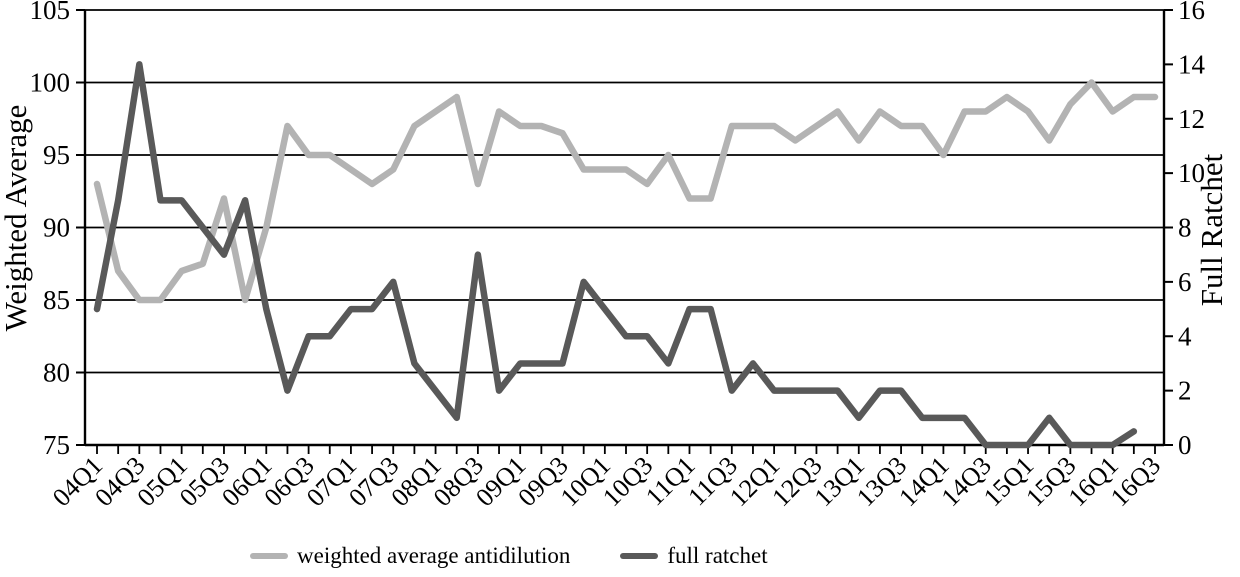  Describe the element at coordinates (1185, 228) in the screenshot. I see `right-axis-tick-label: 8` at that location.